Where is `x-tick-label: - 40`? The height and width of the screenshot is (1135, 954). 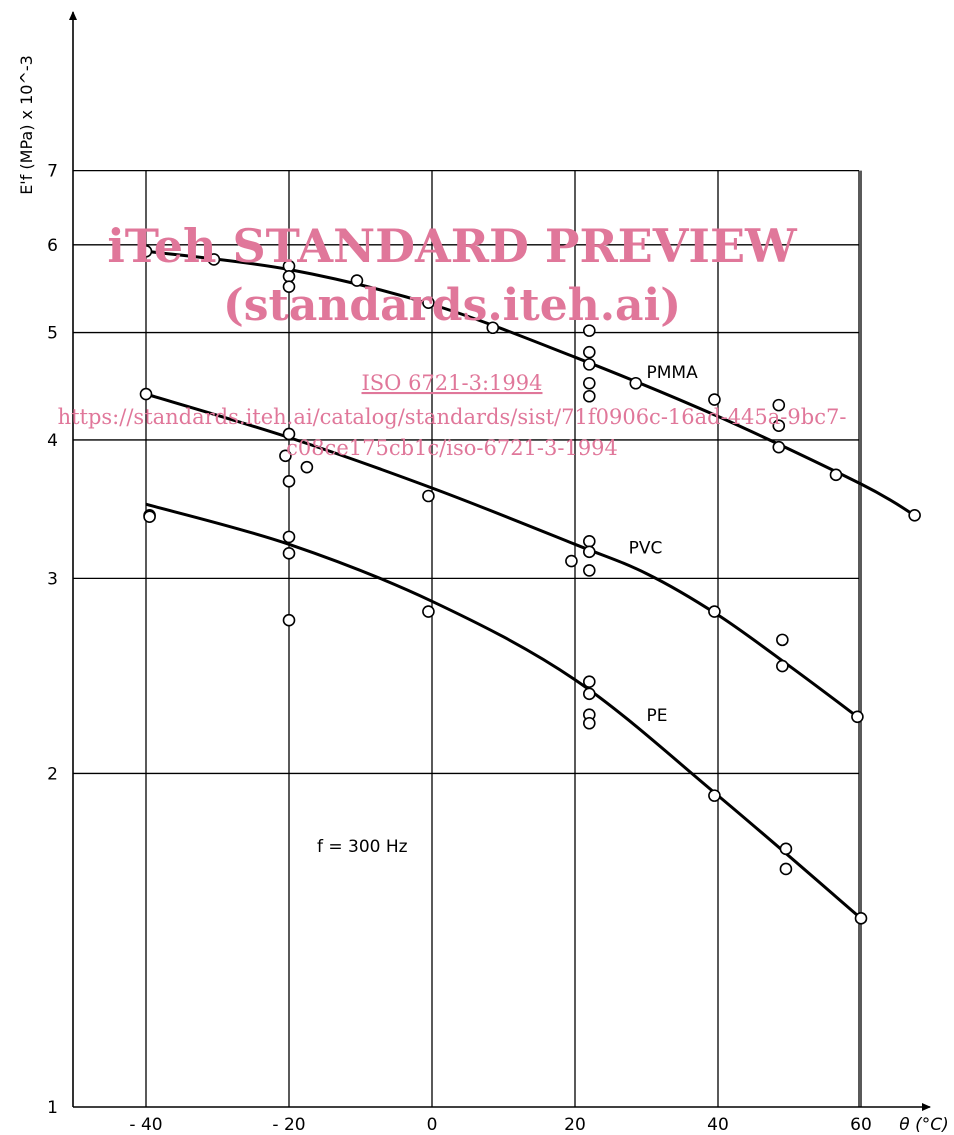
x-tick-label: - 40 is located at coordinates (145, 1125).